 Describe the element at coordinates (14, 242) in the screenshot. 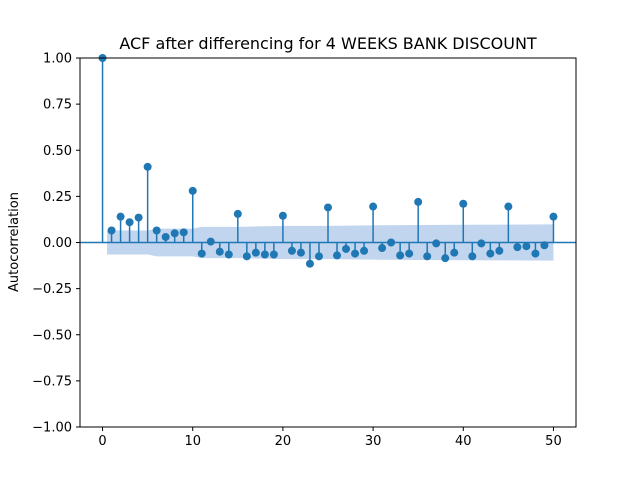

I see `y-axis-label: Autocorrelation` at that location.